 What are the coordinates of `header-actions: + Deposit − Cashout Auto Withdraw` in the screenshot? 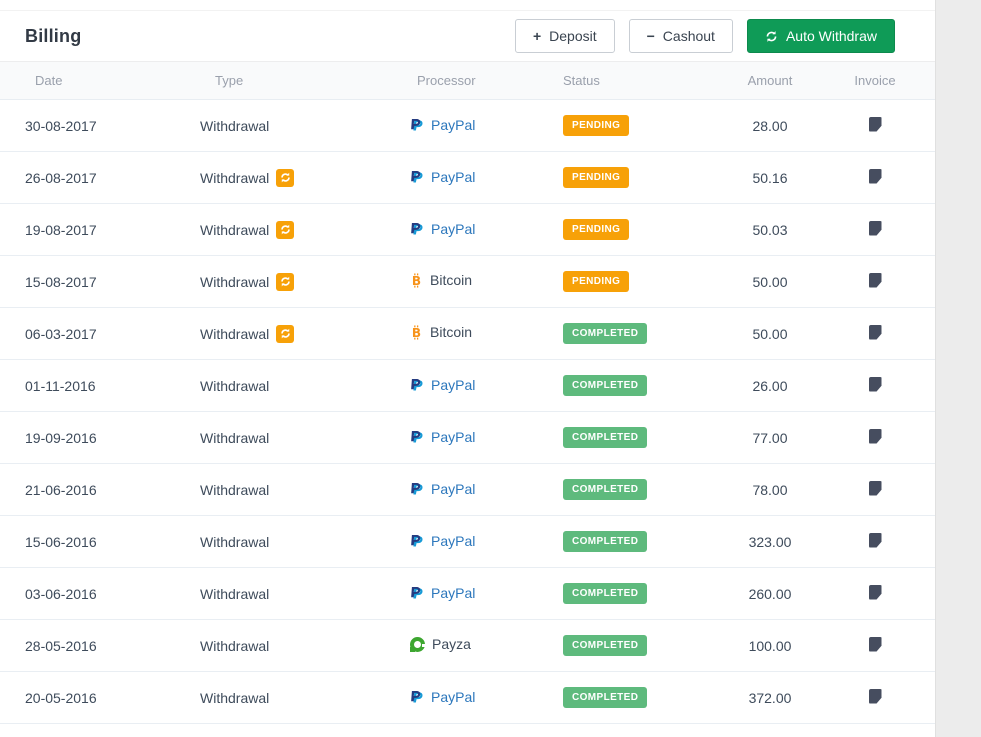 It's located at (704, 36).